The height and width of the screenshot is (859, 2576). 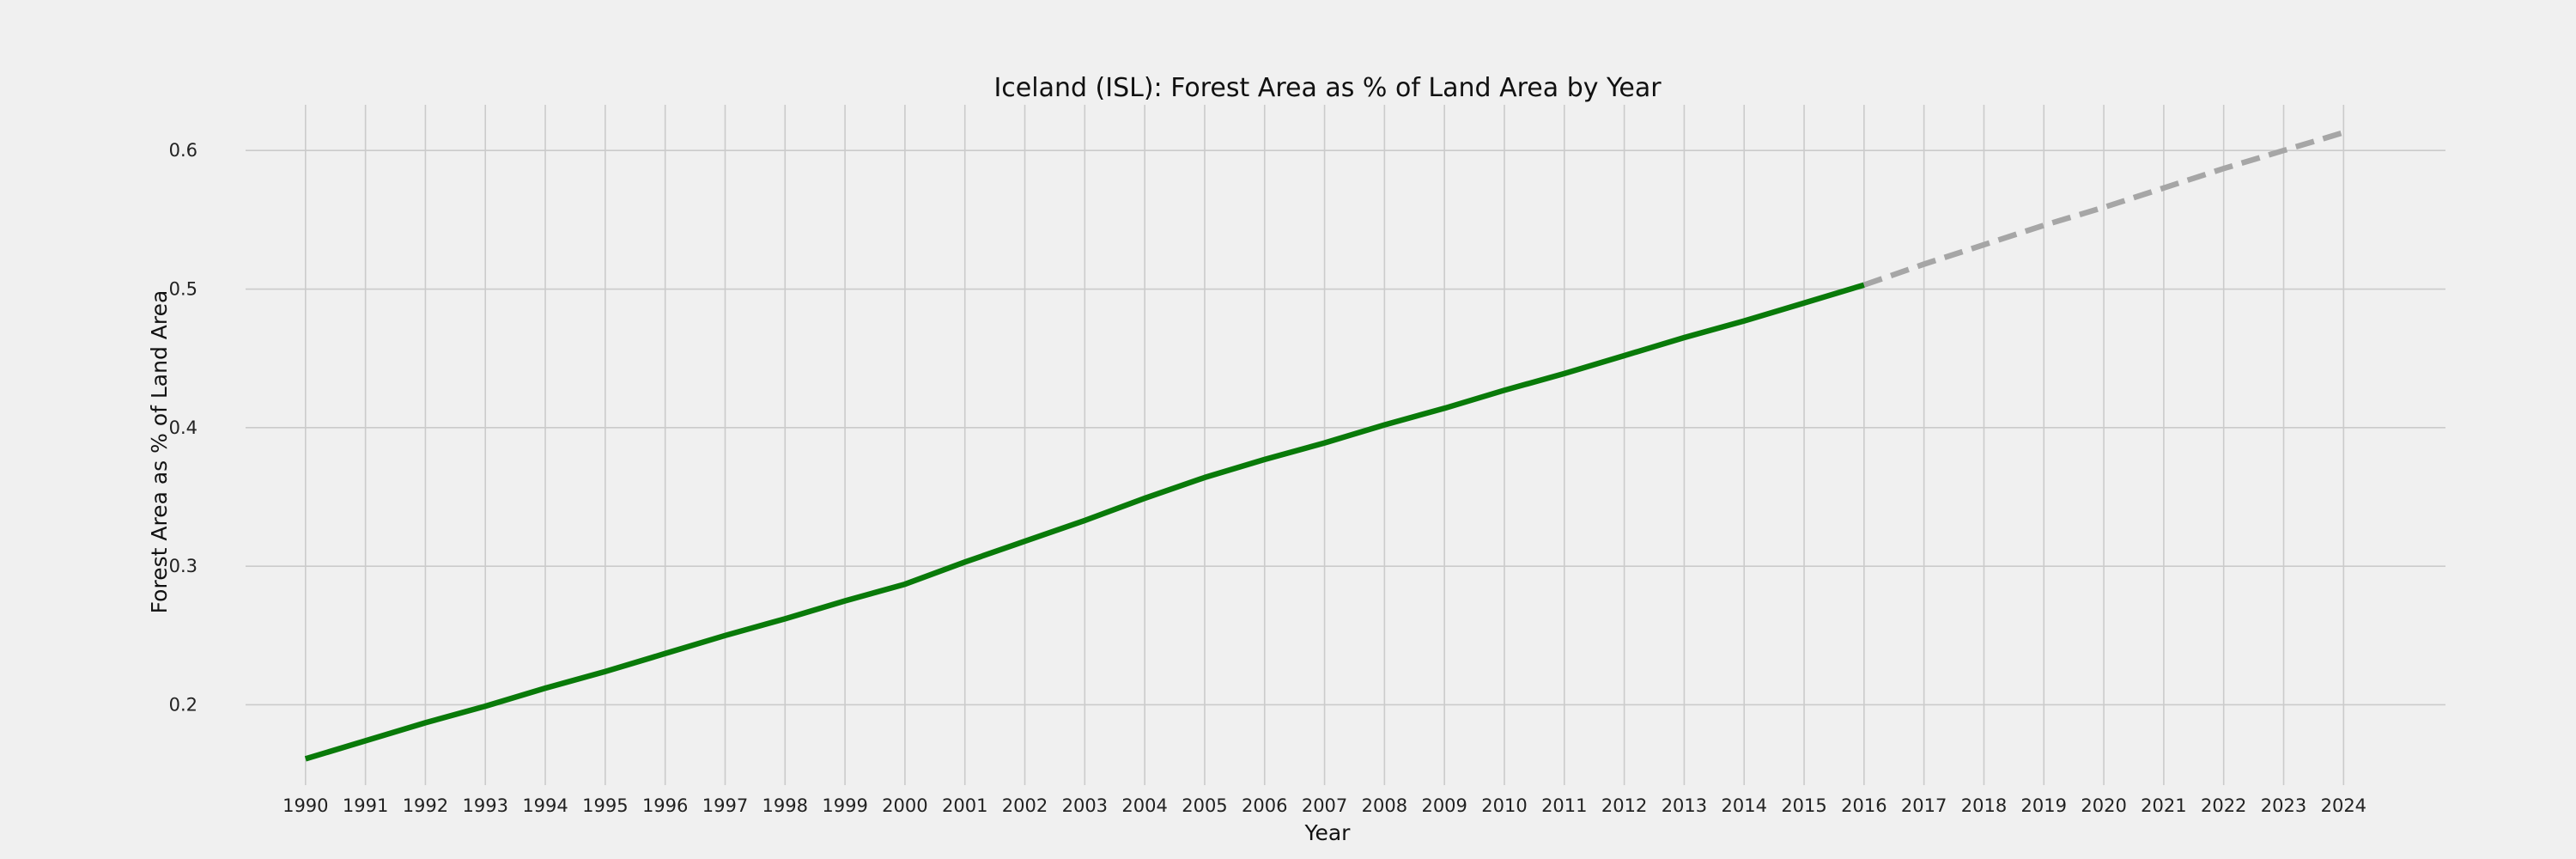 What do you see at coordinates (965, 806) in the screenshot?
I see `x-tick-label: 2001` at bounding box center [965, 806].